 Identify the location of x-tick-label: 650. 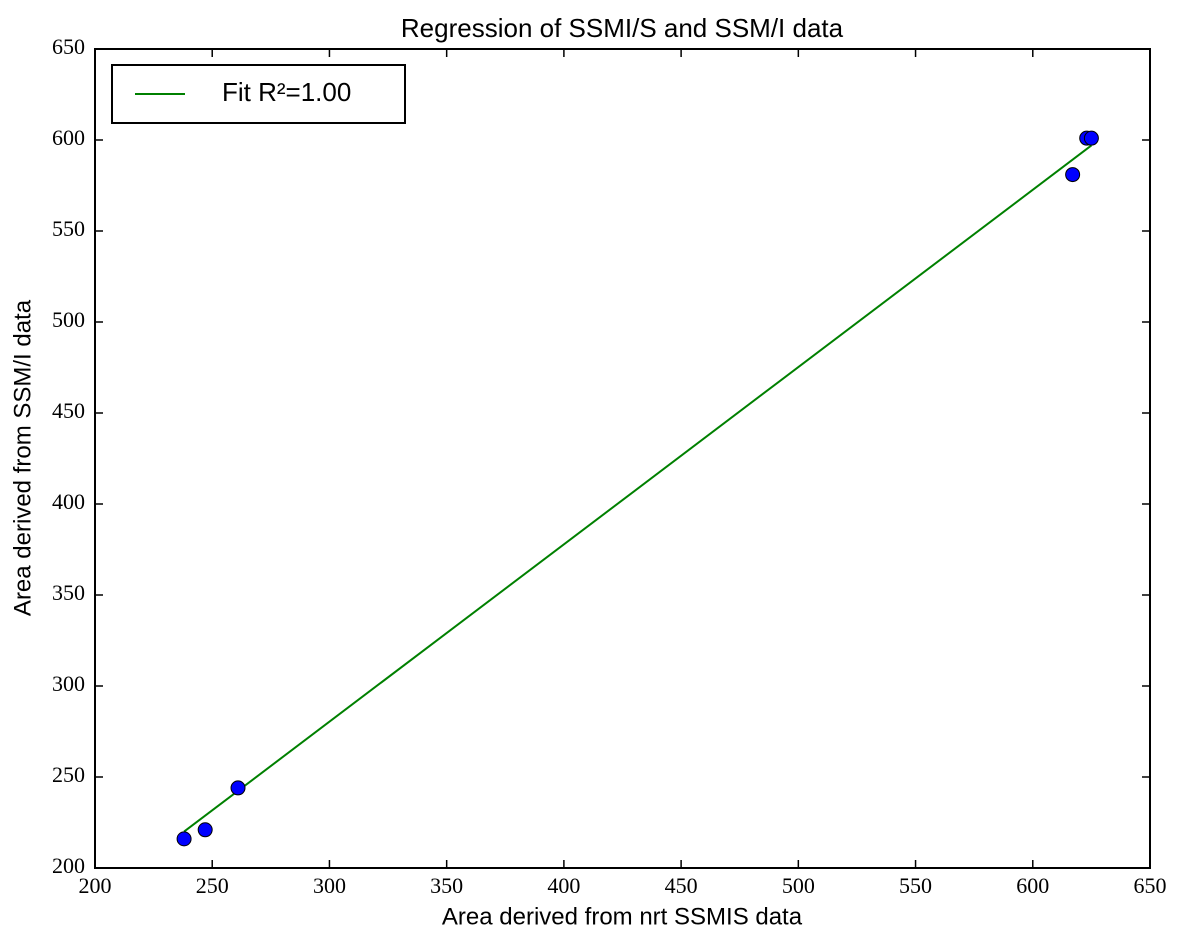
(1150, 885).